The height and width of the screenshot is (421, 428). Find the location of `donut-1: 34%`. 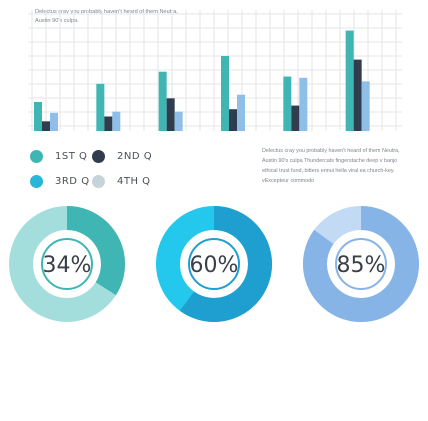

donut-1: 34% is located at coordinates (67, 264).